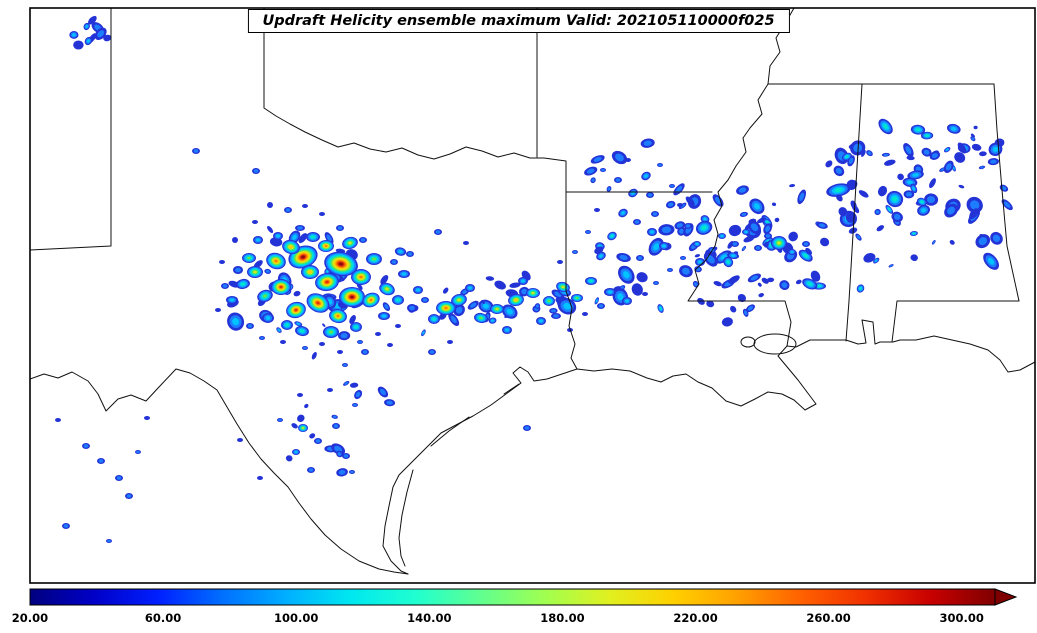 This screenshot has width=1037, height=633. What do you see at coordinates (1006, 192) in the screenshot?
I see `border-alabama-georgia` at bounding box center [1006, 192].